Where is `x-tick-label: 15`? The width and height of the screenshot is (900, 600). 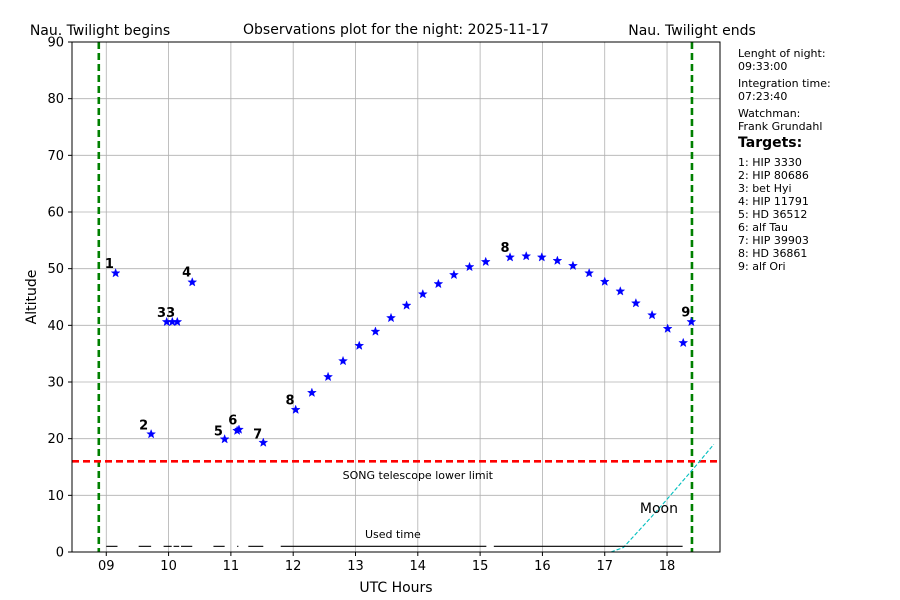
x-tick-label: 15 is located at coordinates (480, 566).